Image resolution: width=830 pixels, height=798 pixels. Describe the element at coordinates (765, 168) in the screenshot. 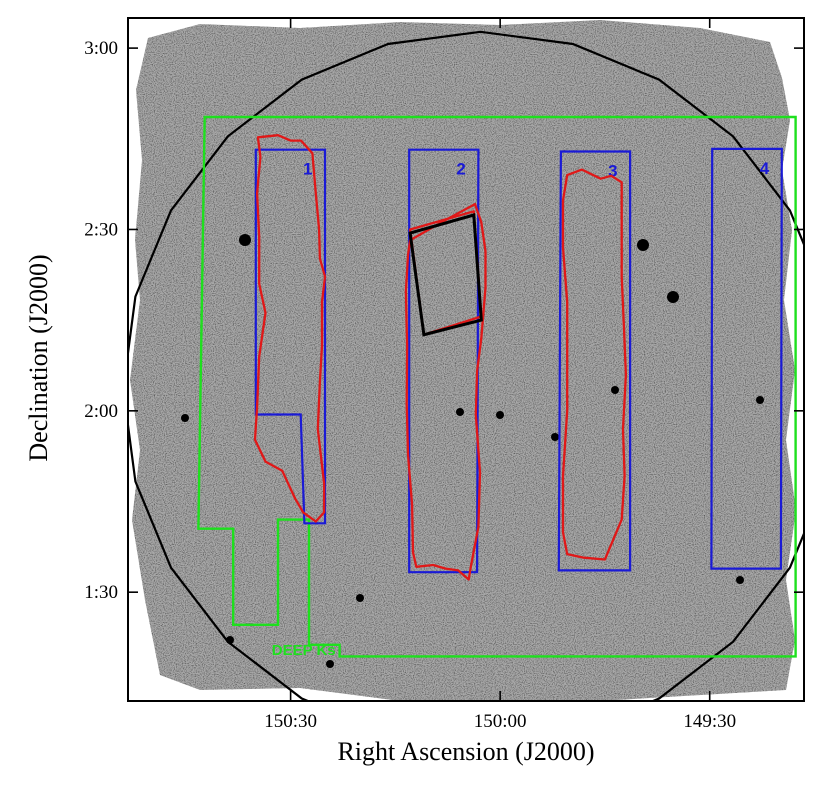

I see `field-4-label: 4` at that location.